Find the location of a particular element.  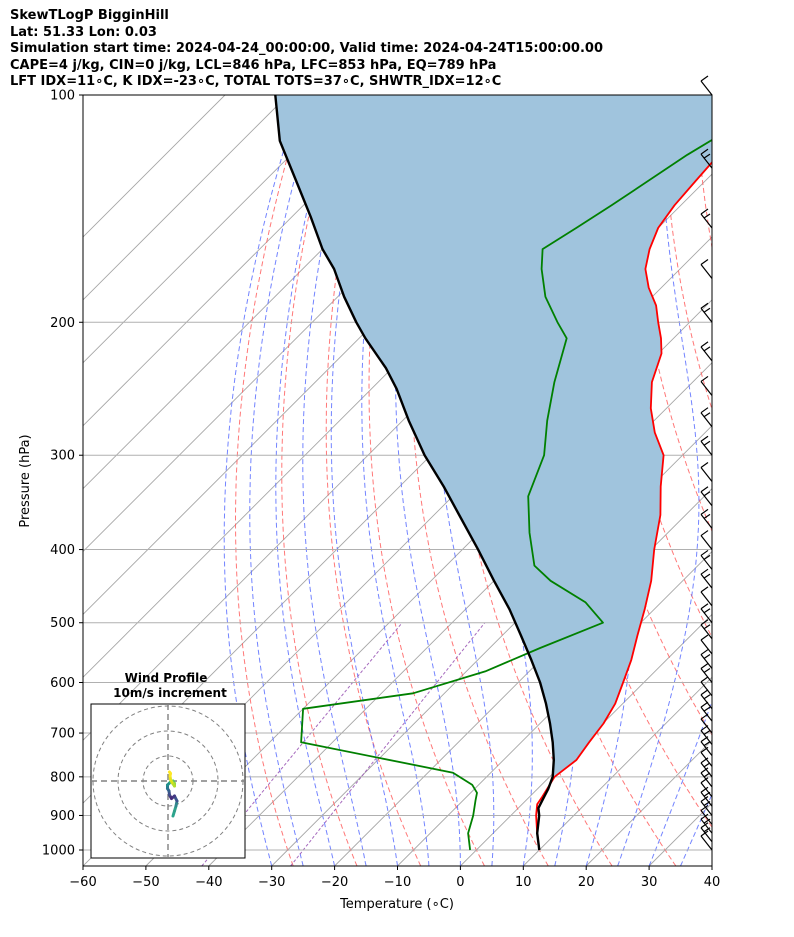

x-tick-label: 40 is located at coordinates (712, 882).